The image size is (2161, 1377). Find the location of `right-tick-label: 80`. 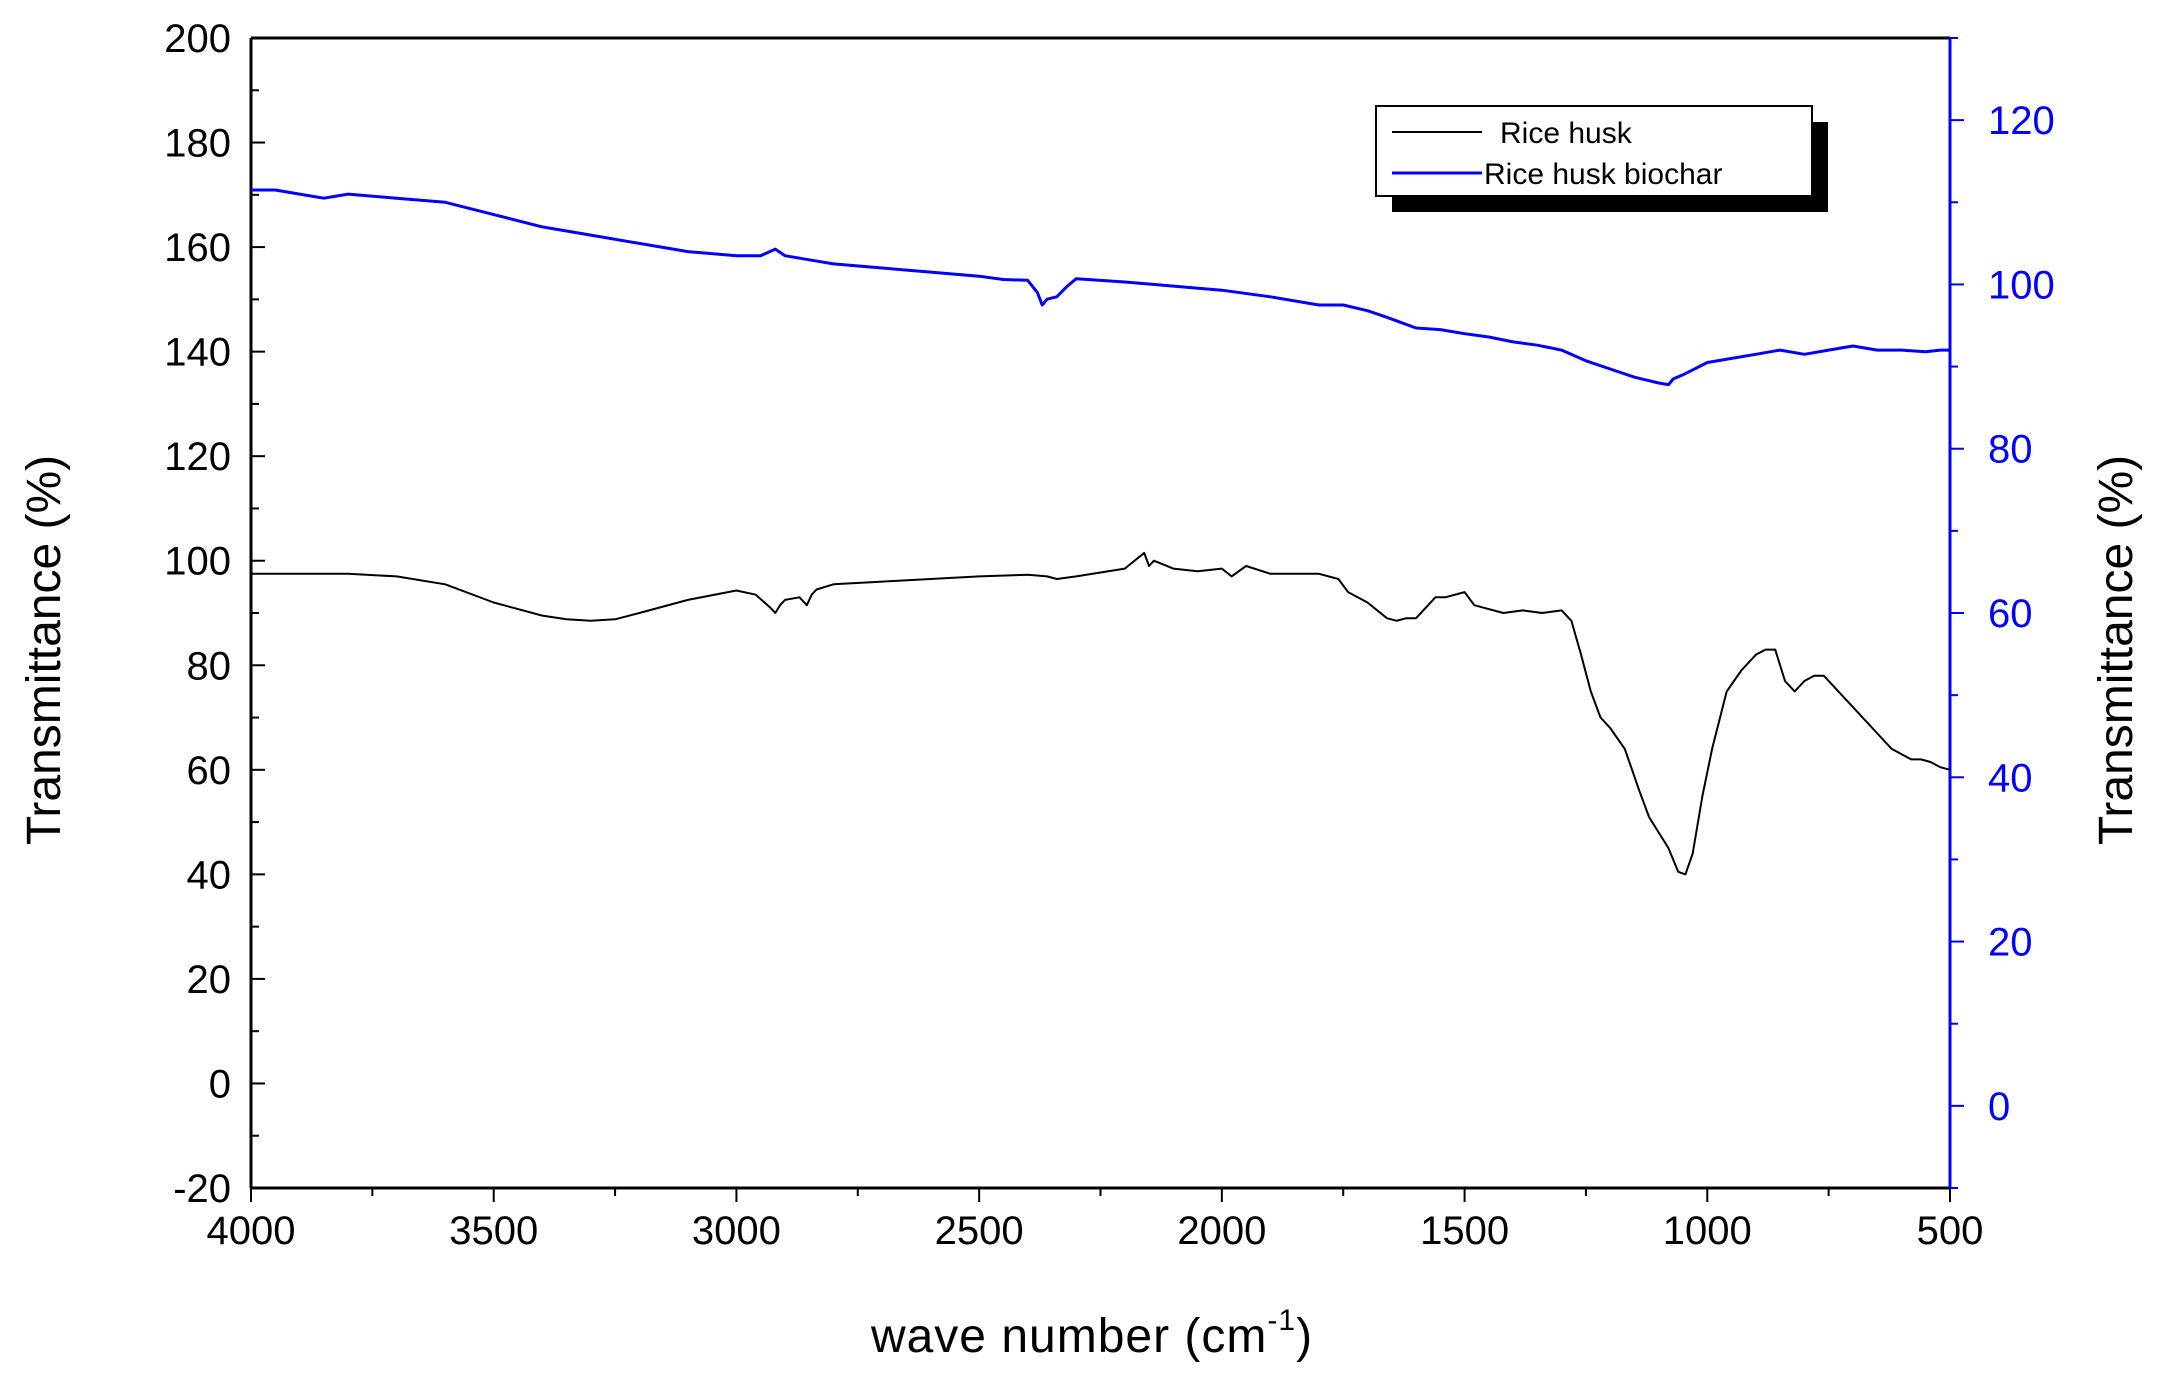

right-tick-label: 80 is located at coordinates (2010, 450).